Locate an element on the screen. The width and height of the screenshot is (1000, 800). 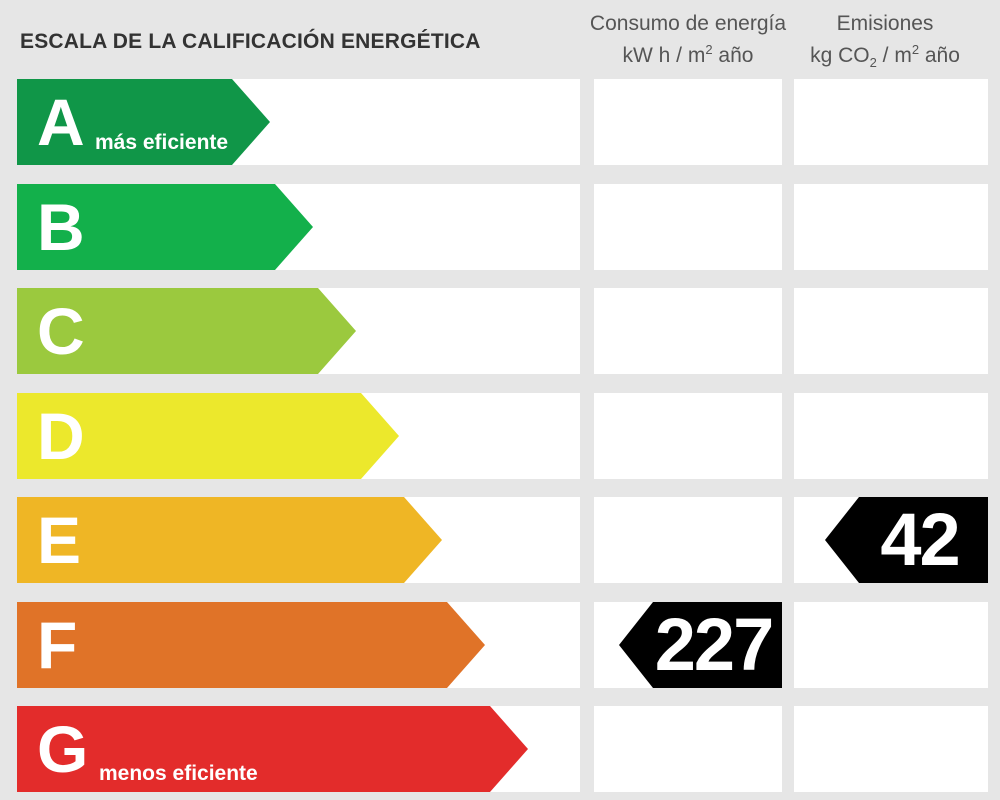
energy-consumption-marker: 227 is located at coordinates (700, 645).